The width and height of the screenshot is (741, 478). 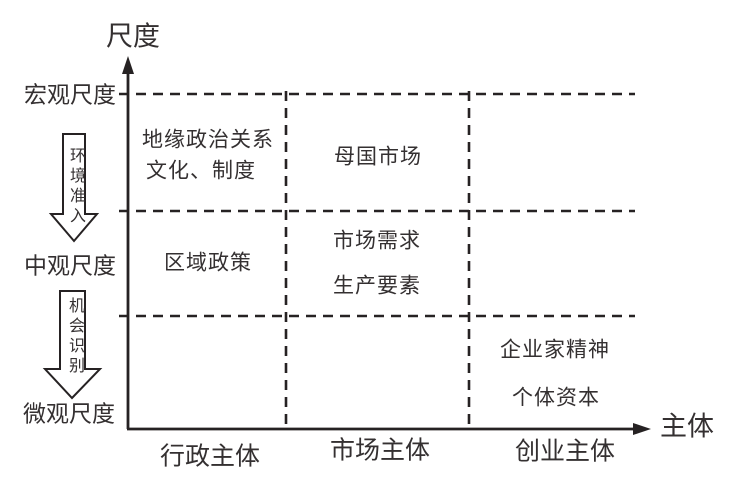 What do you see at coordinates (70, 95) in the screenshot?
I see `y-label-macro-scale: 宏观尺度` at bounding box center [70, 95].